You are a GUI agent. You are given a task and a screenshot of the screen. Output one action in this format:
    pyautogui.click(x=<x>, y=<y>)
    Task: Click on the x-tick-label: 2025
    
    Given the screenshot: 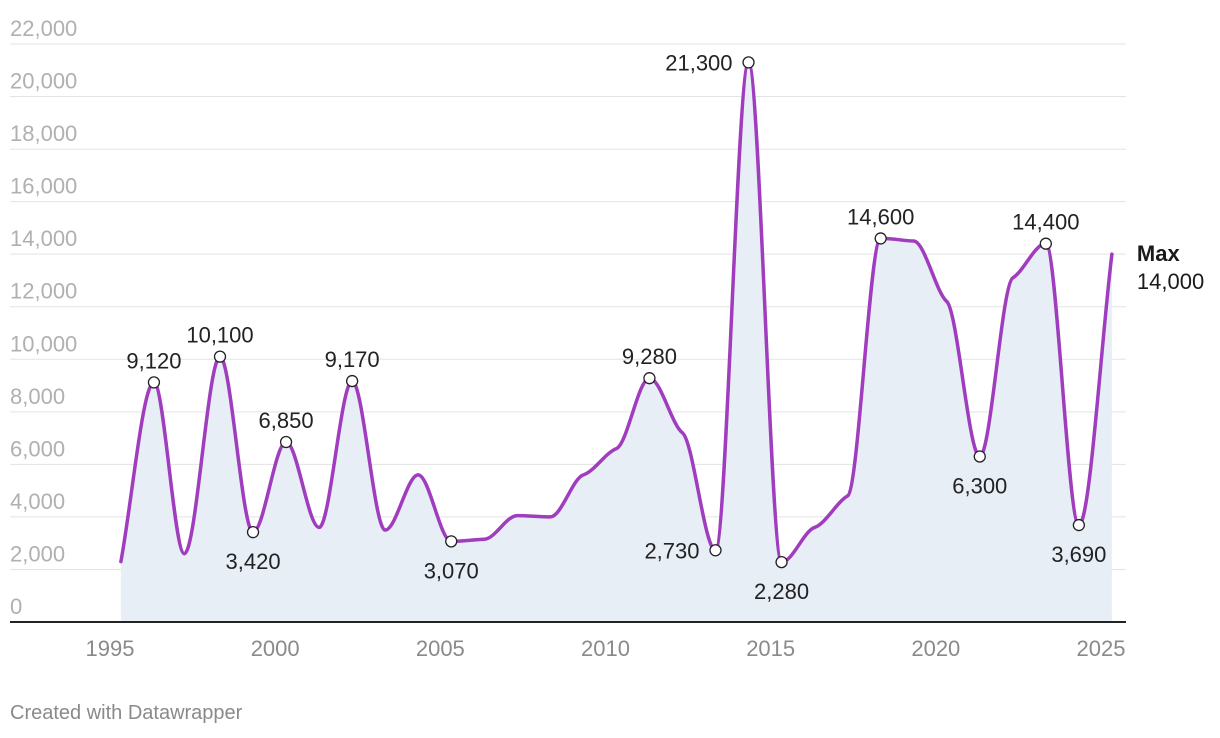 What is the action you would take?
    pyautogui.click(x=1101, y=648)
    